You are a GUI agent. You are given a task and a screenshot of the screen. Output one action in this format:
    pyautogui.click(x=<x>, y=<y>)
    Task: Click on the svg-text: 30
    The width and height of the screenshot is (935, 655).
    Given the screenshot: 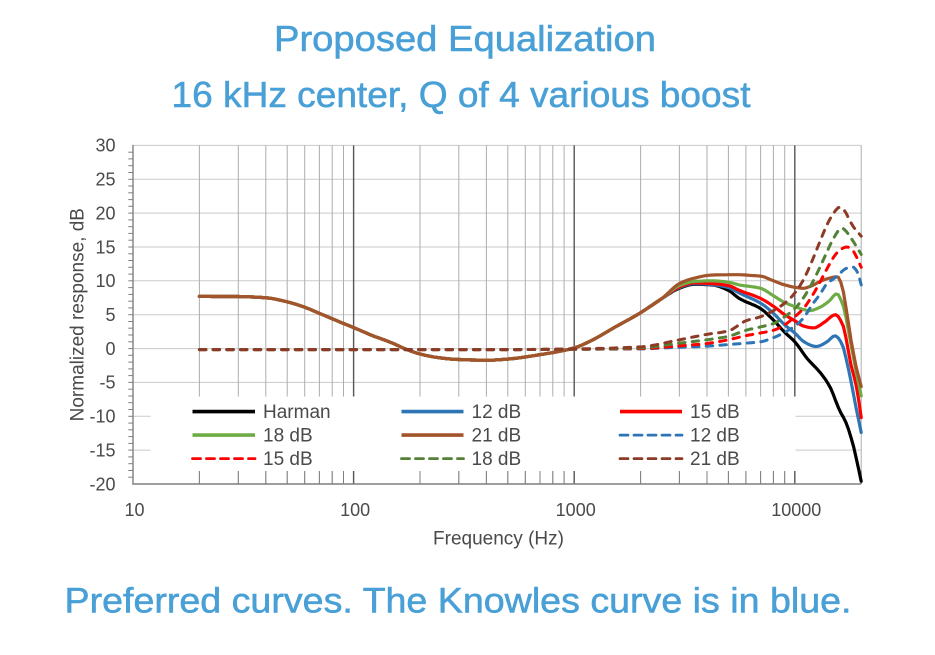 What is the action you would take?
    pyautogui.click(x=105, y=146)
    